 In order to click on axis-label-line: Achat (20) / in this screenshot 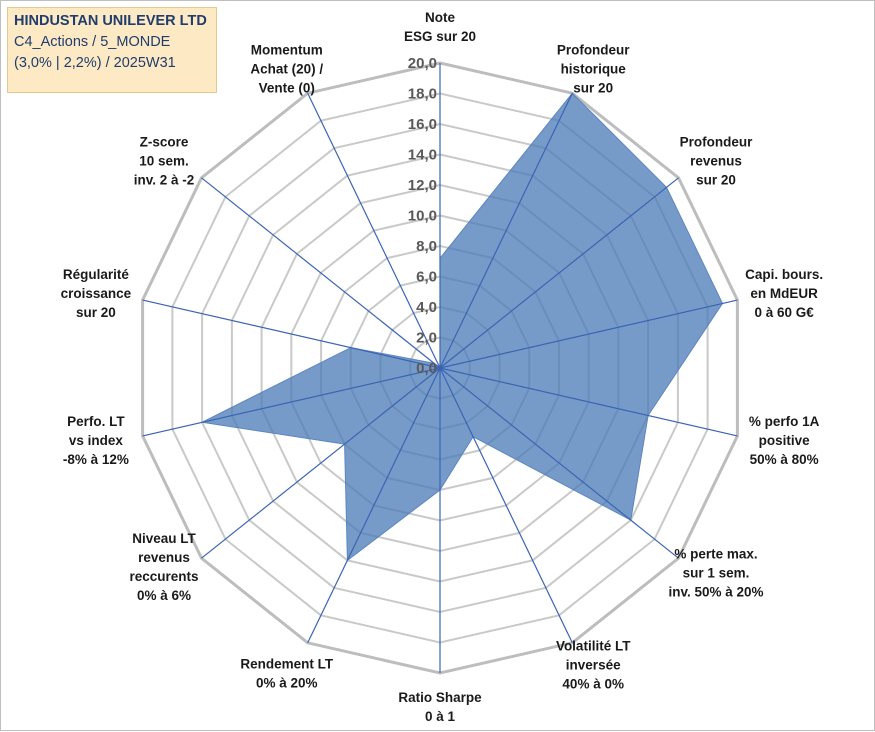, I will do `click(286, 69)`.